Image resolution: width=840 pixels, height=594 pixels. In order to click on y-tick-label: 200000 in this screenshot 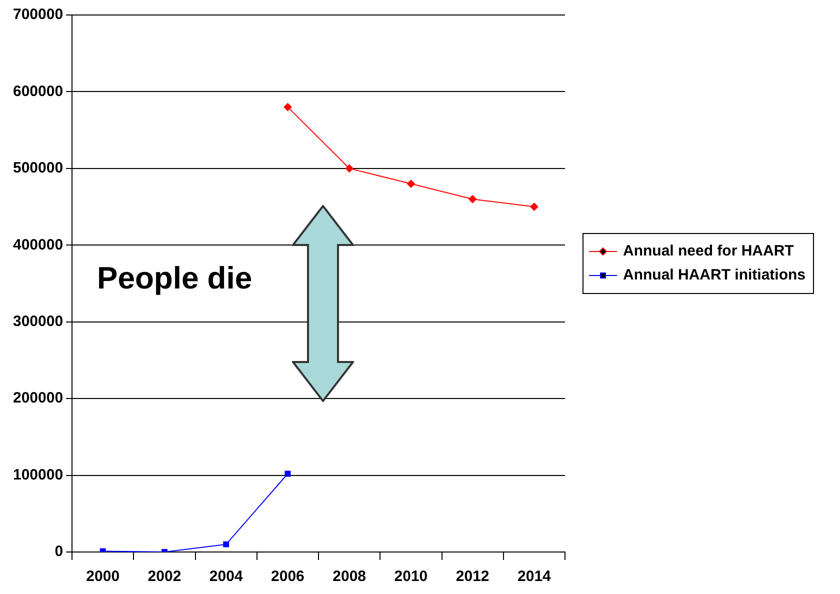, I will do `click(38, 398)`.